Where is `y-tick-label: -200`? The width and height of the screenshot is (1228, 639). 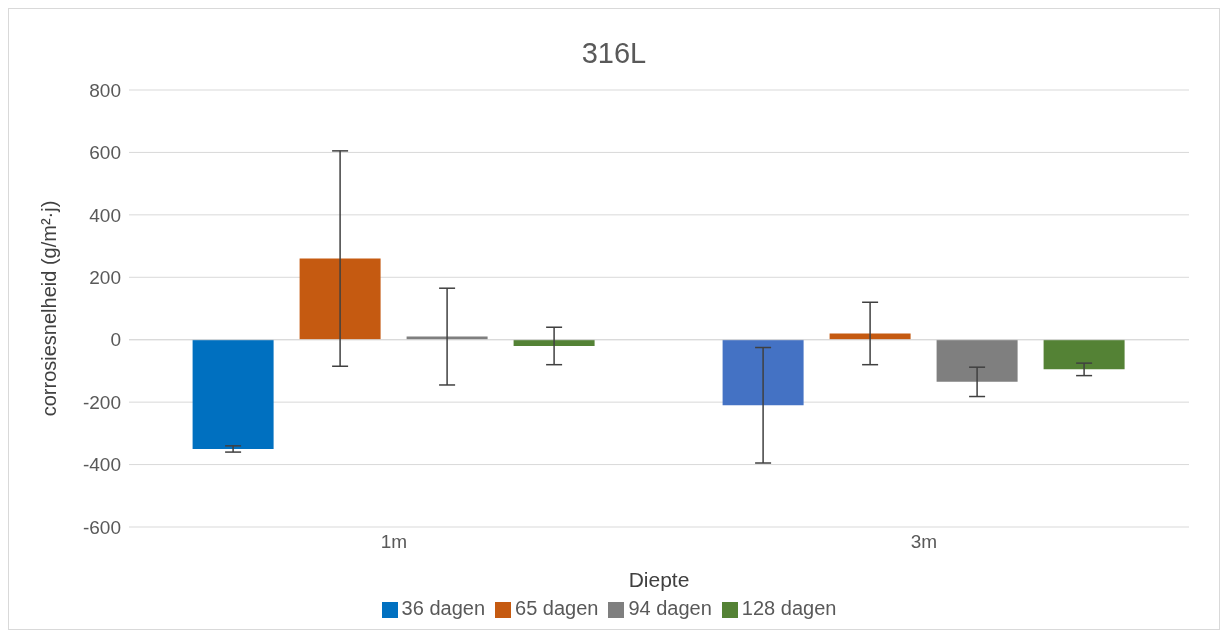
y-tick-label: -200 is located at coordinates (101, 402).